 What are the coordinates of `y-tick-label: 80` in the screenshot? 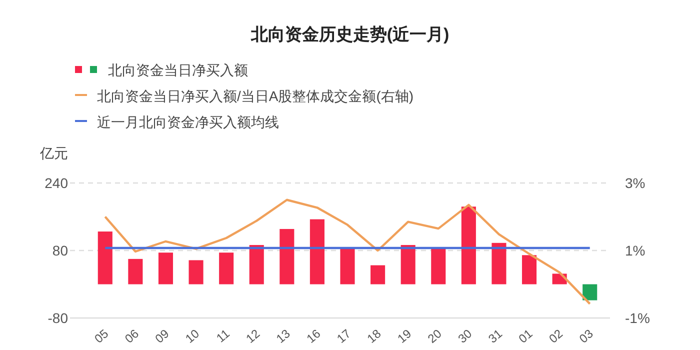 It's located at (60, 250).